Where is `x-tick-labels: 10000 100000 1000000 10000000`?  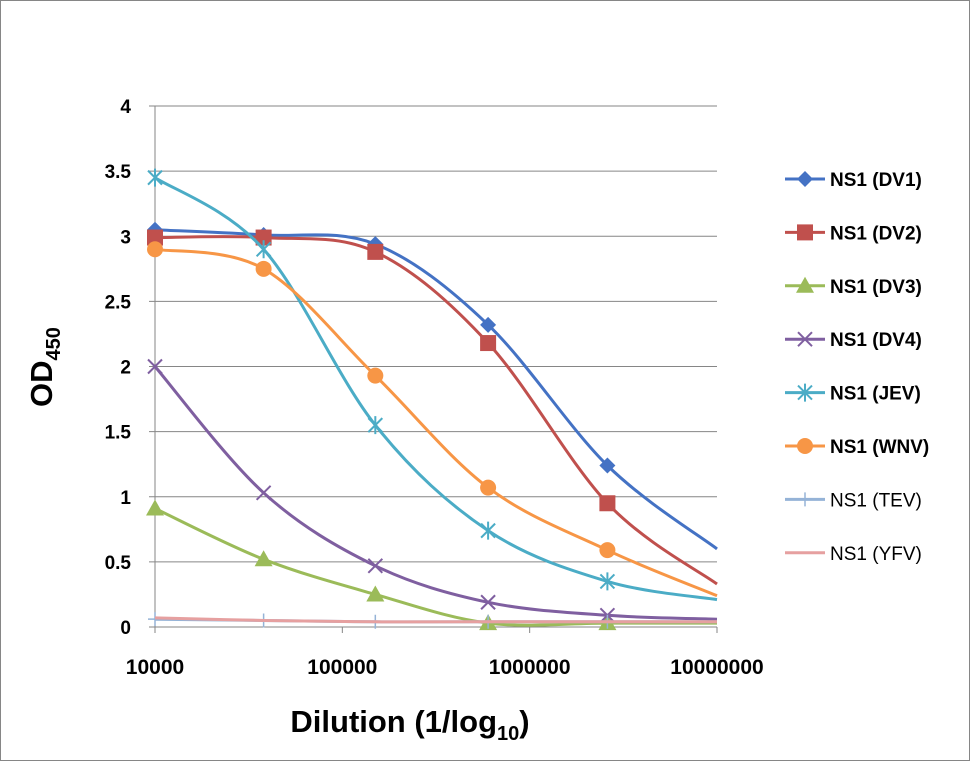
x-tick-labels: 10000 100000 1000000 10000000 is located at coordinates (445, 667).